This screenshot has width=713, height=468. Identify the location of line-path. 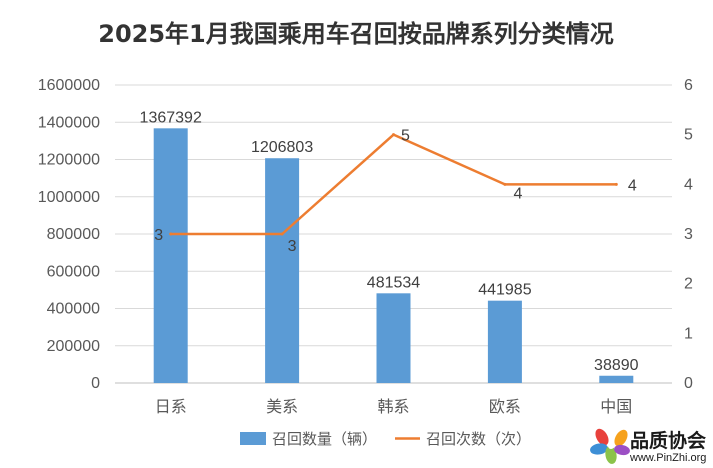
(393, 184).